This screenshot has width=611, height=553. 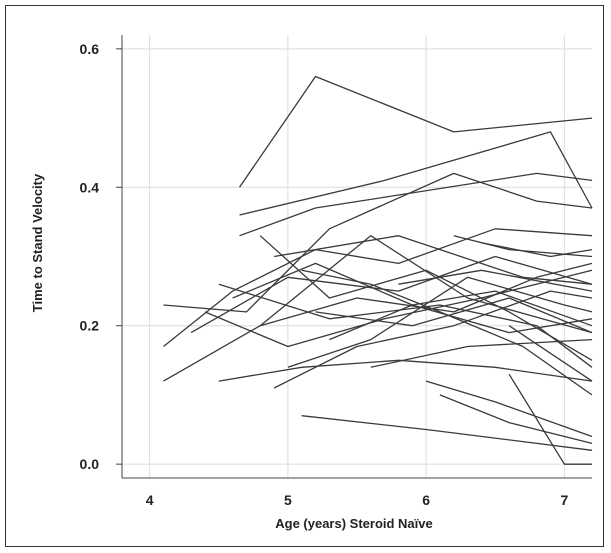 What do you see at coordinates (288, 500) in the screenshot?
I see `x-tick-label: 5` at bounding box center [288, 500].